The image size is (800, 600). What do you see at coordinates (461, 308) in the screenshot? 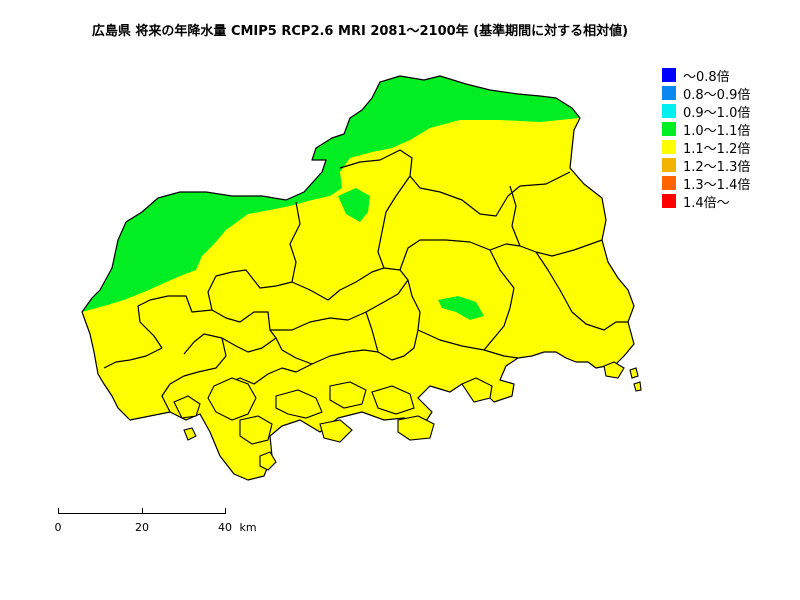
I see `green-patch-east` at bounding box center [461, 308].